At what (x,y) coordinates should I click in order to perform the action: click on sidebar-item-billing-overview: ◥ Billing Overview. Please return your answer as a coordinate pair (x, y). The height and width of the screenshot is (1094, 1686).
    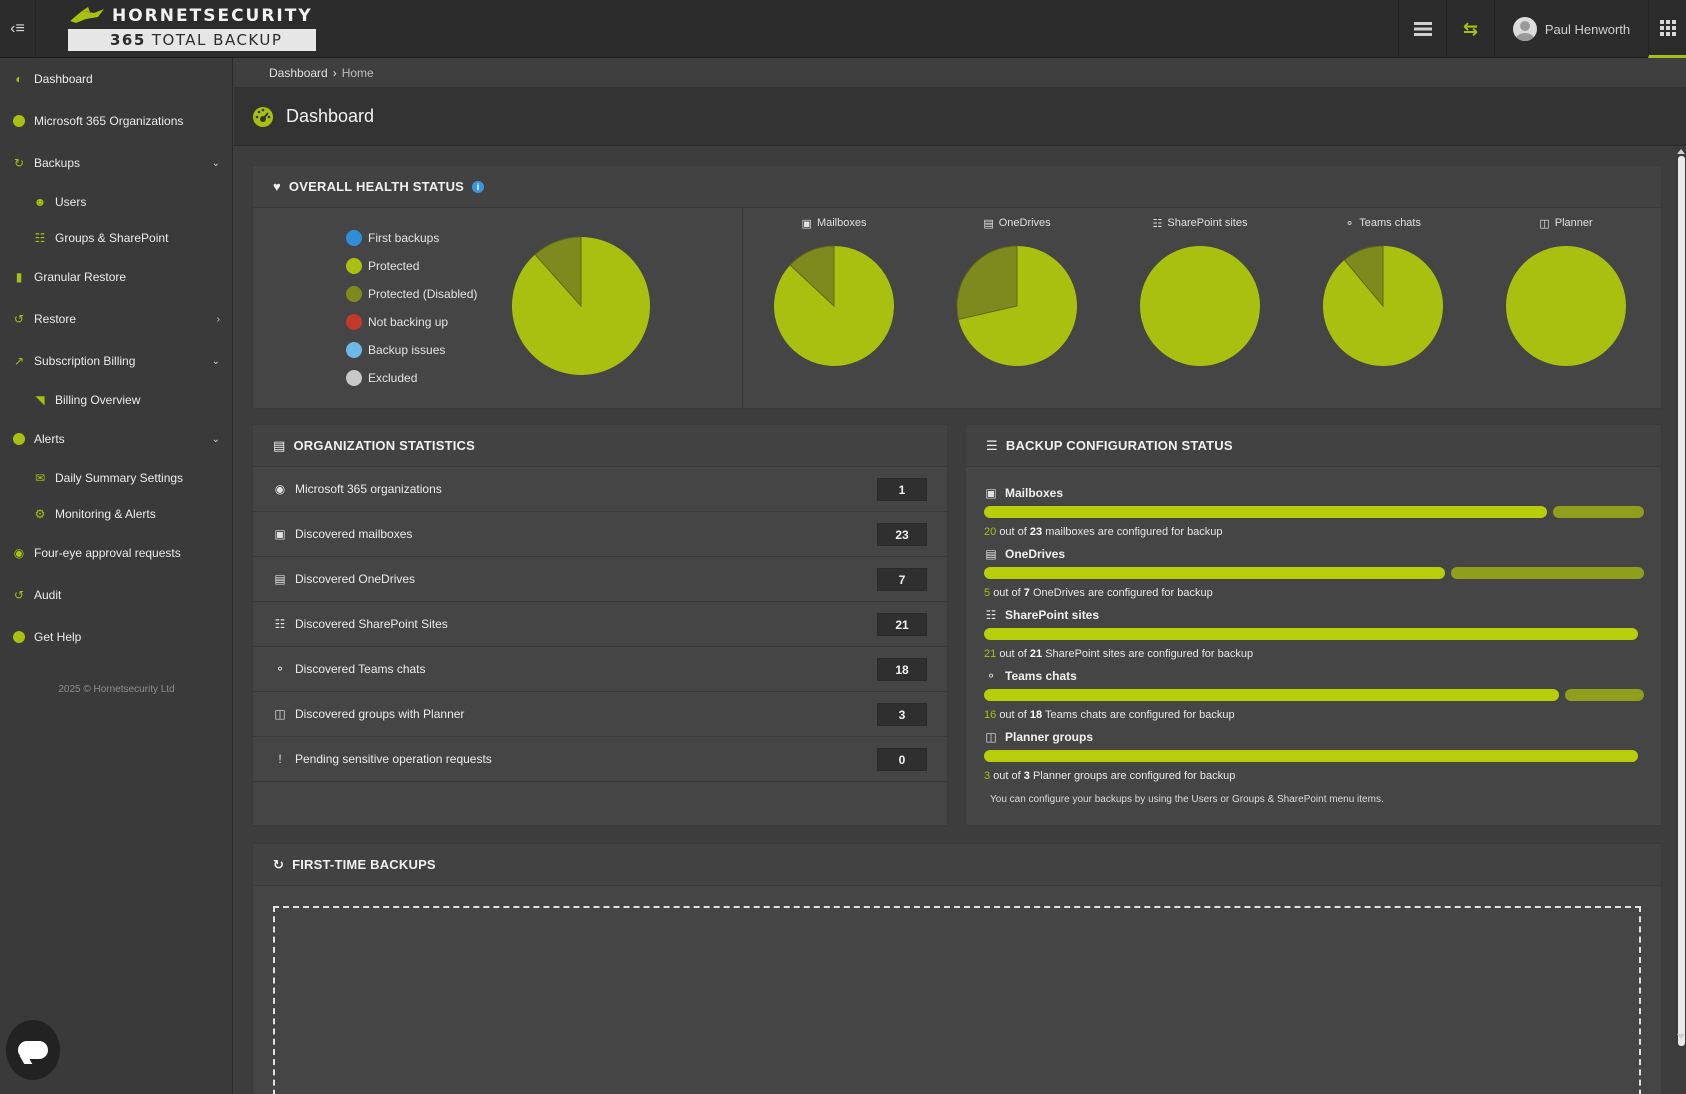
    Looking at the image, I should click on (116, 400).